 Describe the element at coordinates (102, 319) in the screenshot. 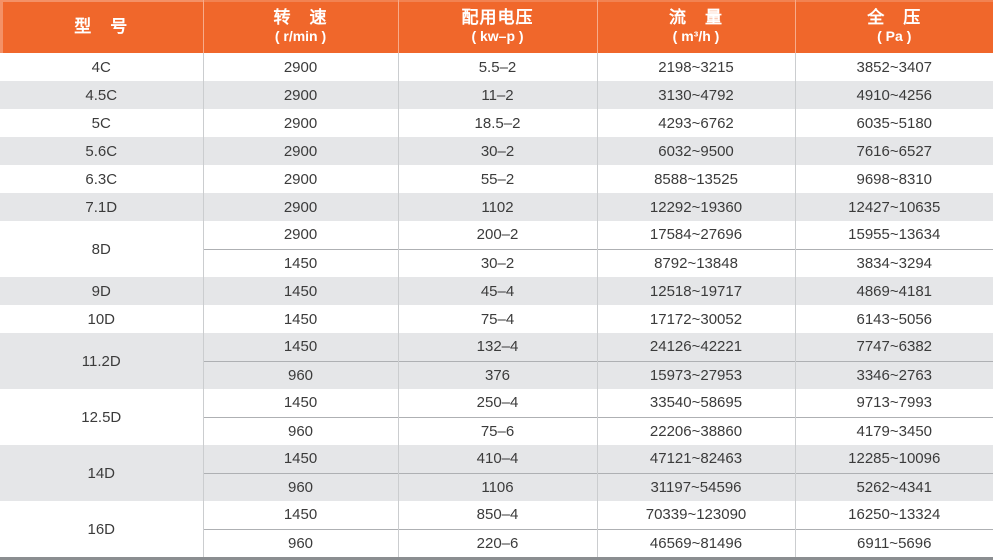

I see `cell-model: 10D` at that location.